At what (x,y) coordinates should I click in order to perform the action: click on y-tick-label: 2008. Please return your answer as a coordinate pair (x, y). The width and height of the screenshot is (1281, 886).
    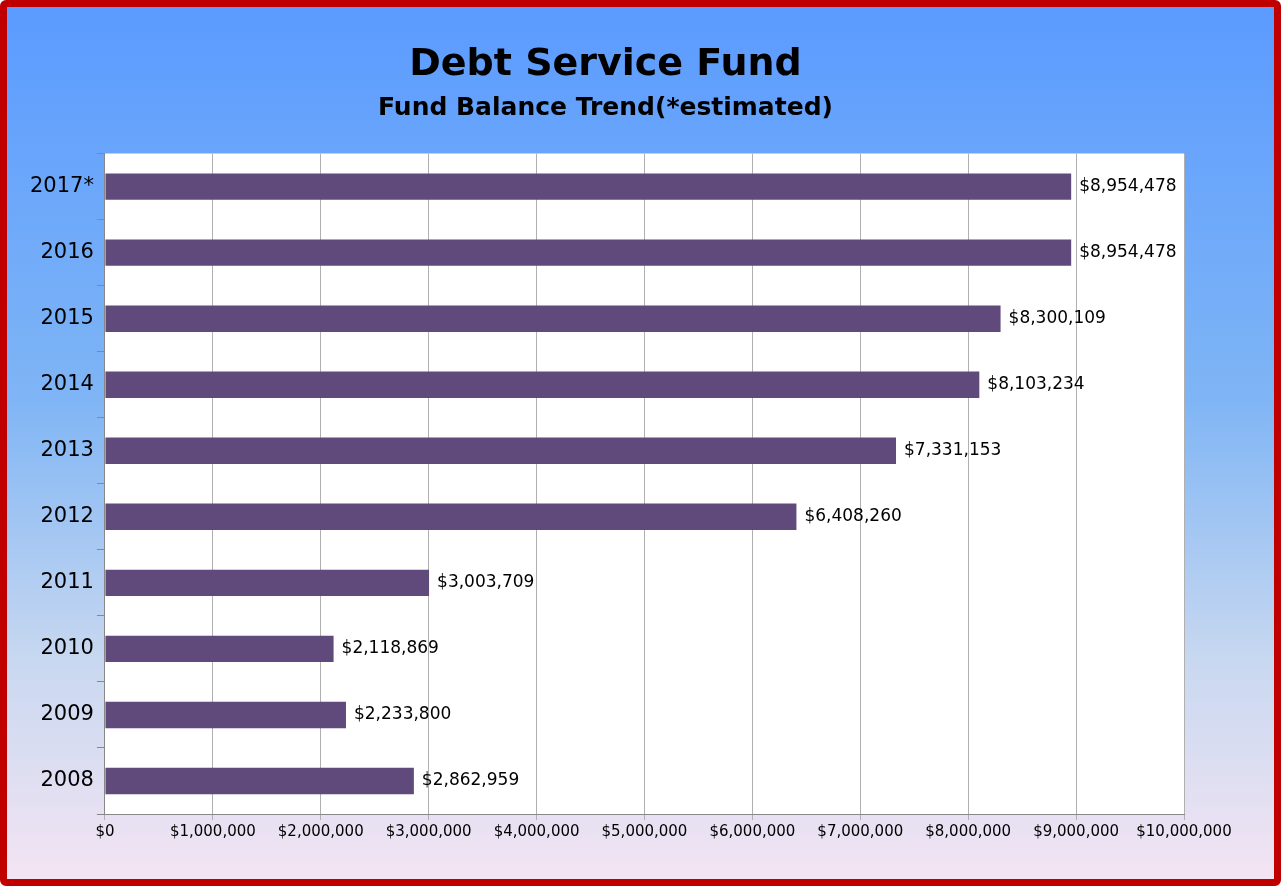
    Looking at the image, I should click on (67, 779).